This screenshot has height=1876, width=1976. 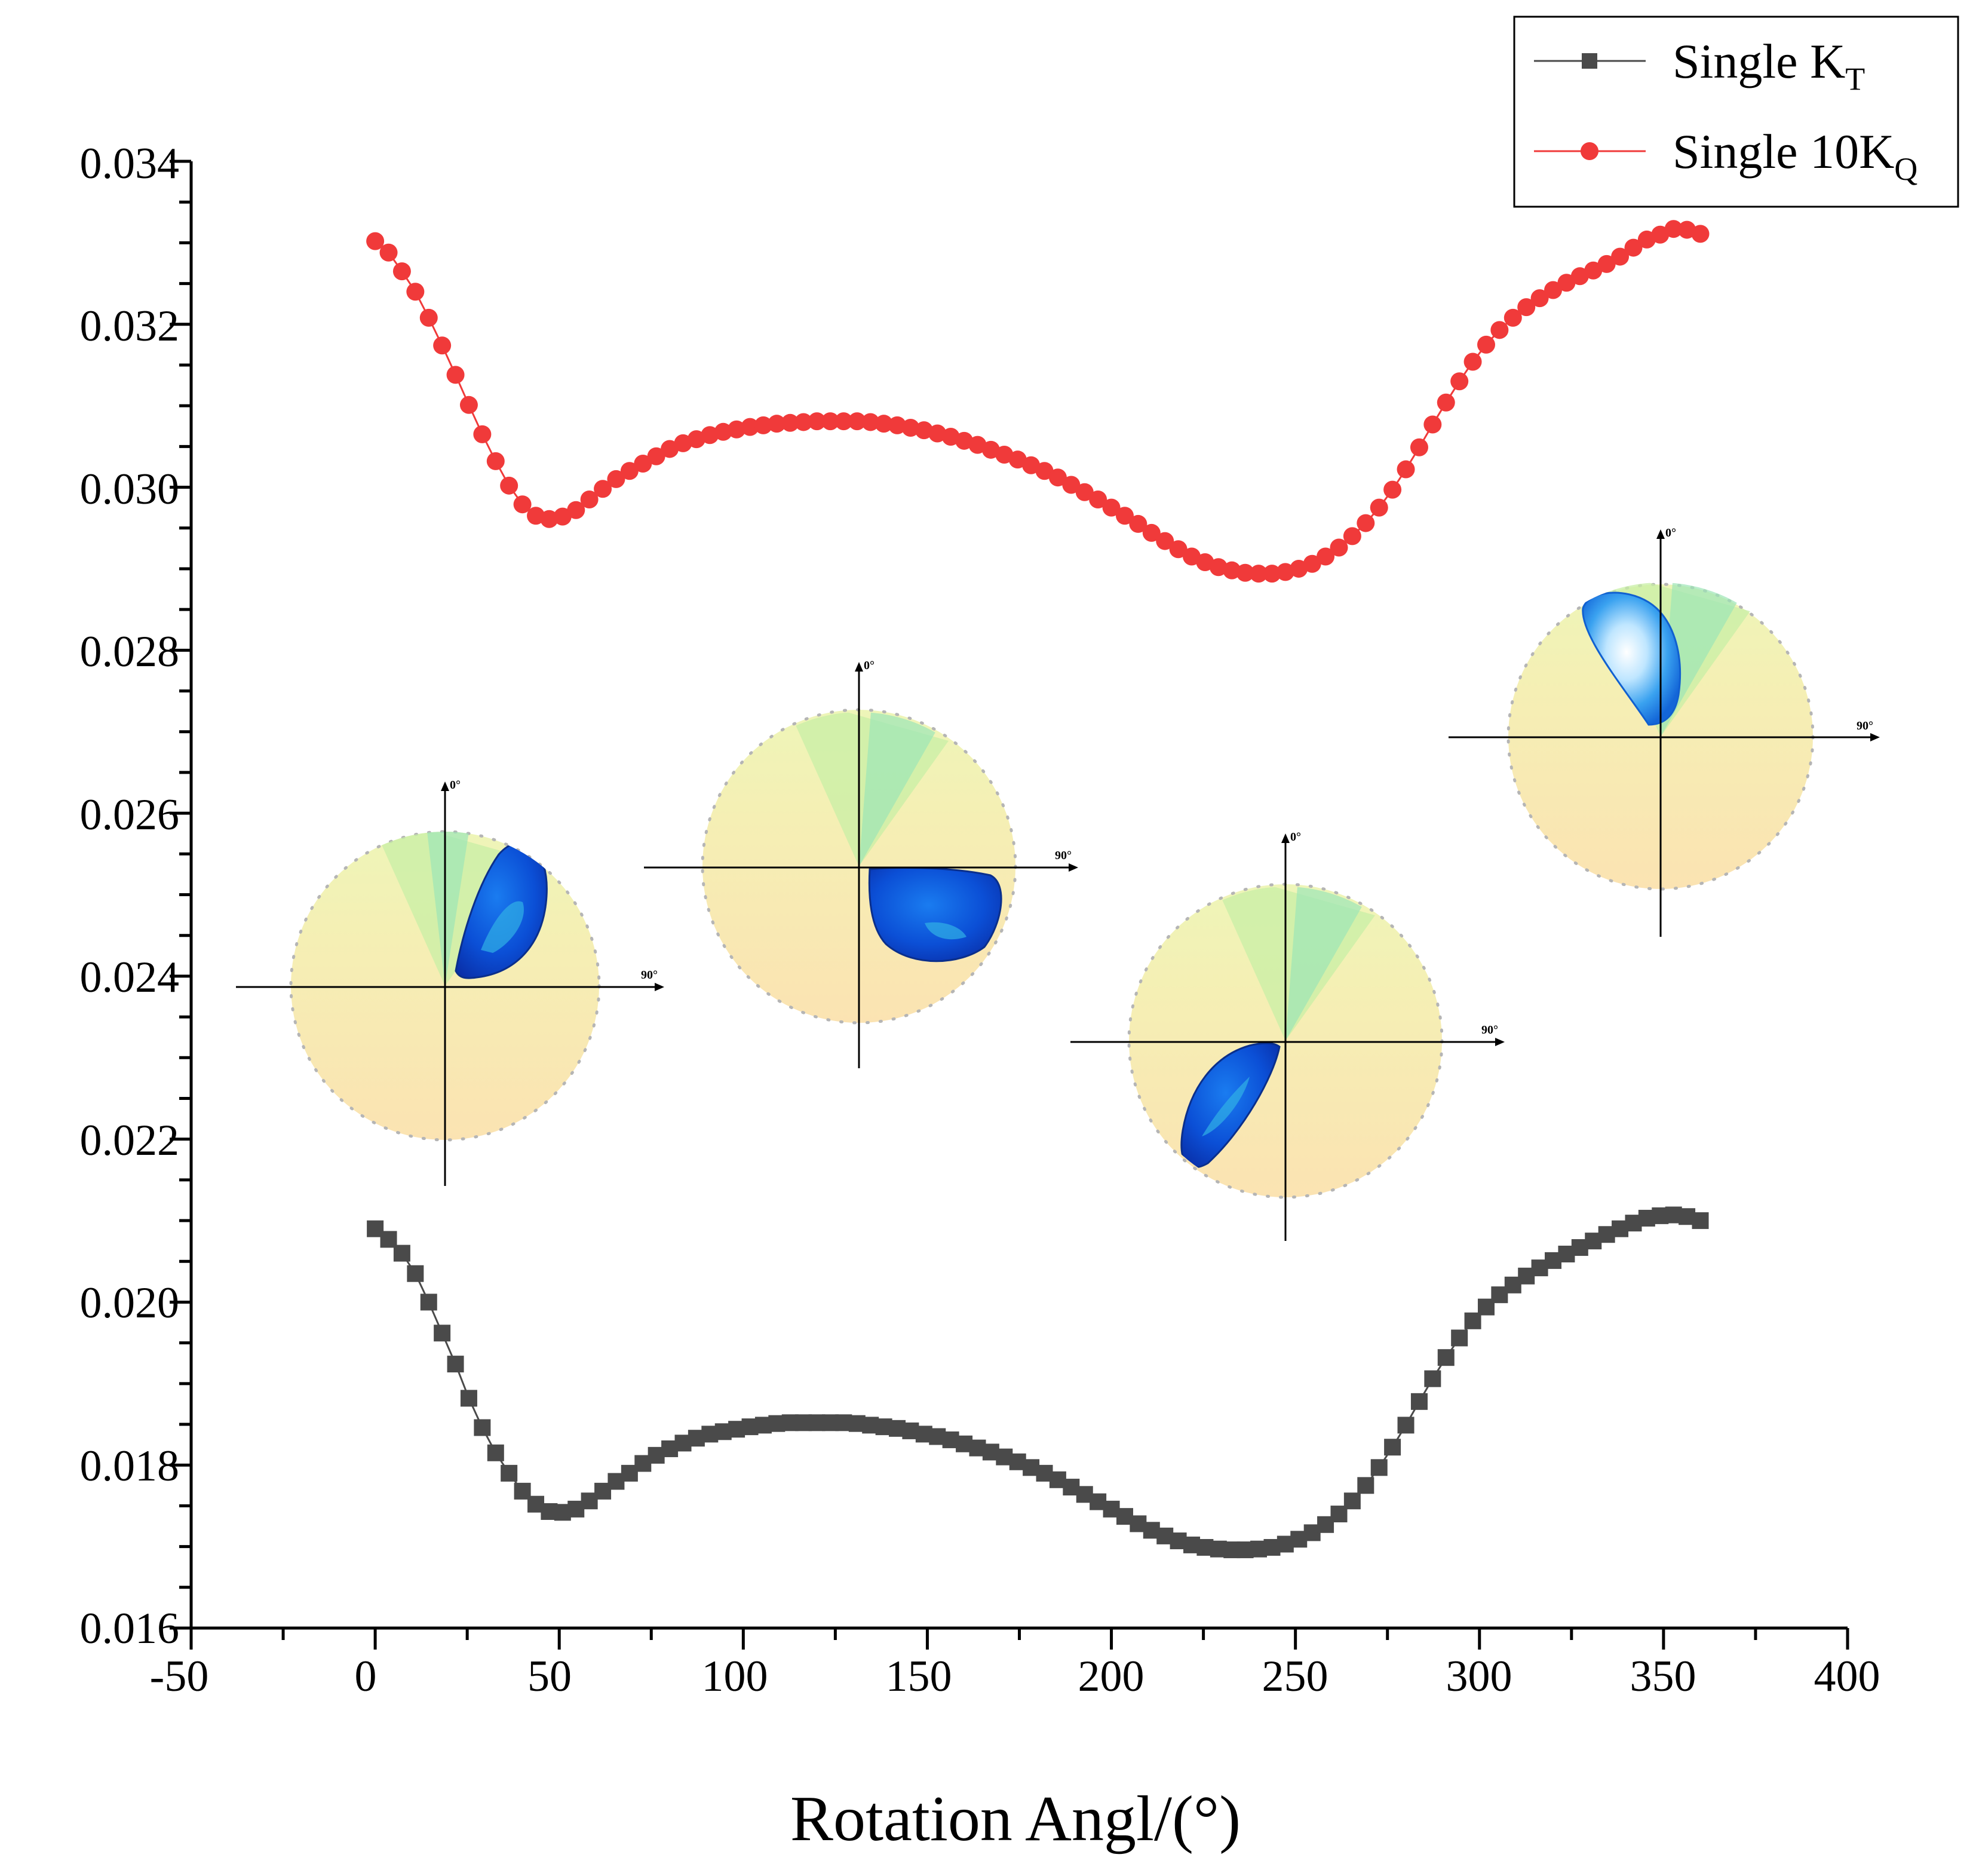 What do you see at coordinates (549, 1676) in the screenshot?
I see `x-tick-label: 50` at bounding box center [549, 1676].